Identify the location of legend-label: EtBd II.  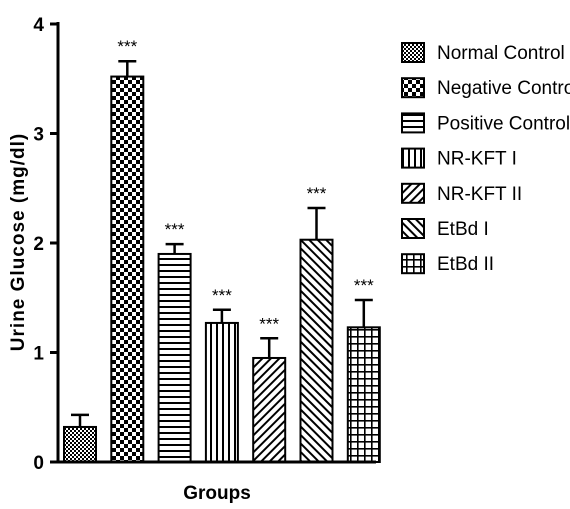
(465, 264).